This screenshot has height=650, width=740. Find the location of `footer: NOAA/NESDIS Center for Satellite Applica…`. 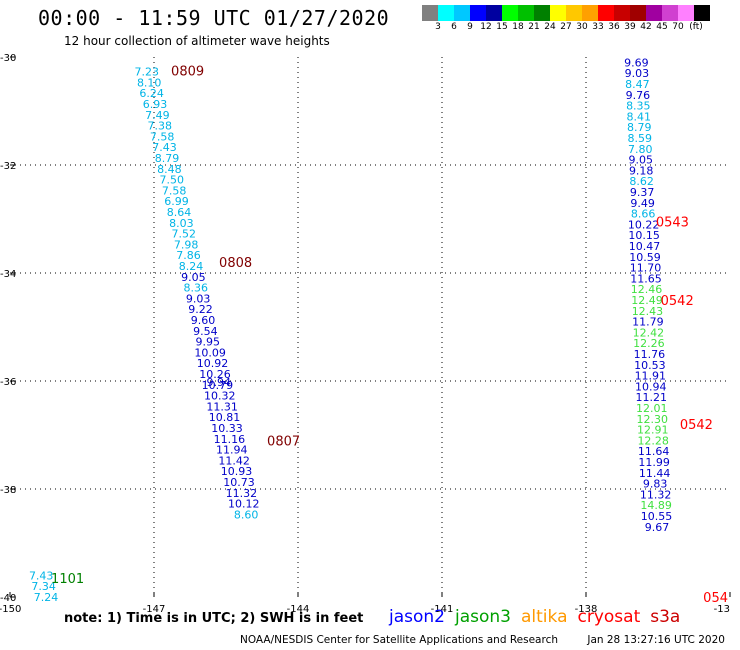

footer: NOAA/NESDIS Center for Satellite Applica… is located at coordinates (490, 640).